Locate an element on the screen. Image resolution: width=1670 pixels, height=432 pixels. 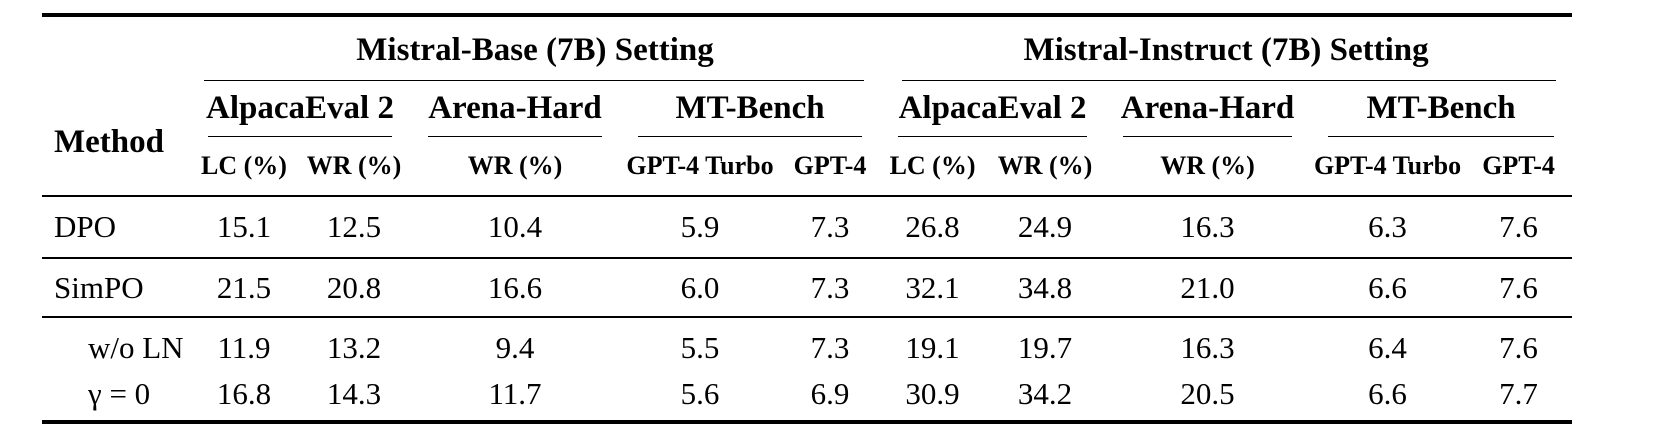
value-cell: 13.2 is located at coordinates (354, 347).